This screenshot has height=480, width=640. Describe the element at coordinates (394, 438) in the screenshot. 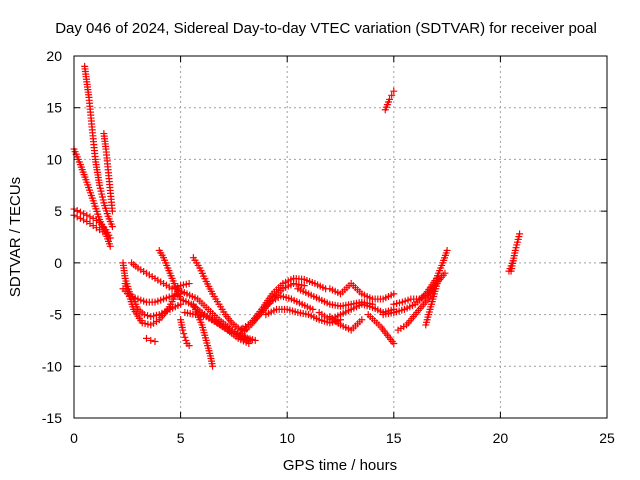

I see `x-tick-label: 15` at that location.